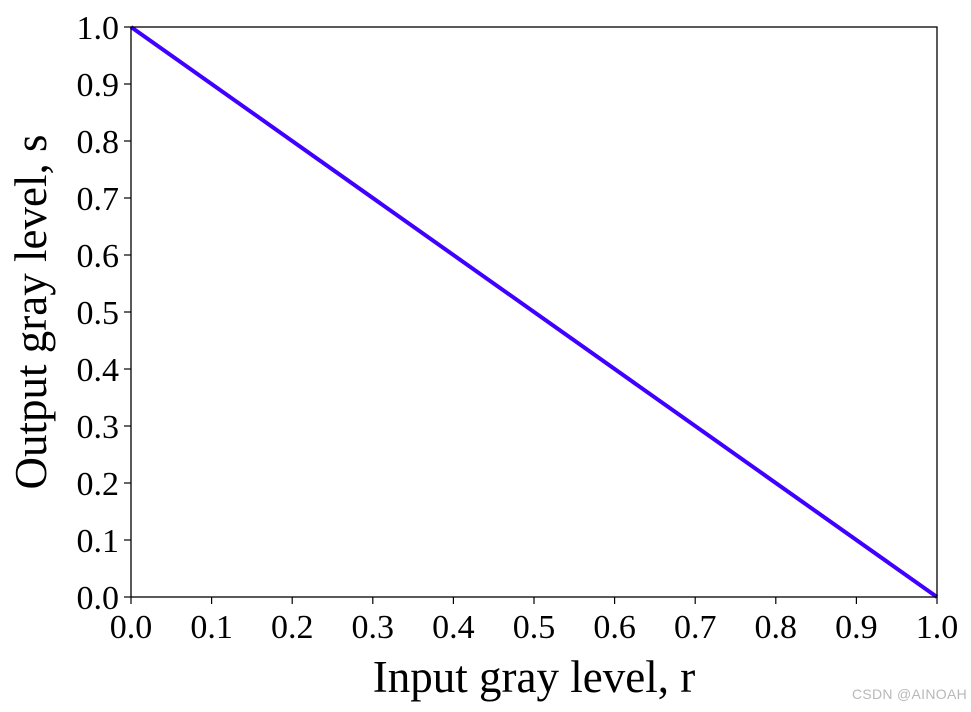 Image resolution: width=971 pixels, height=712 pixels. I want to click on x-tick-label: 0.5, so click(534, 627).